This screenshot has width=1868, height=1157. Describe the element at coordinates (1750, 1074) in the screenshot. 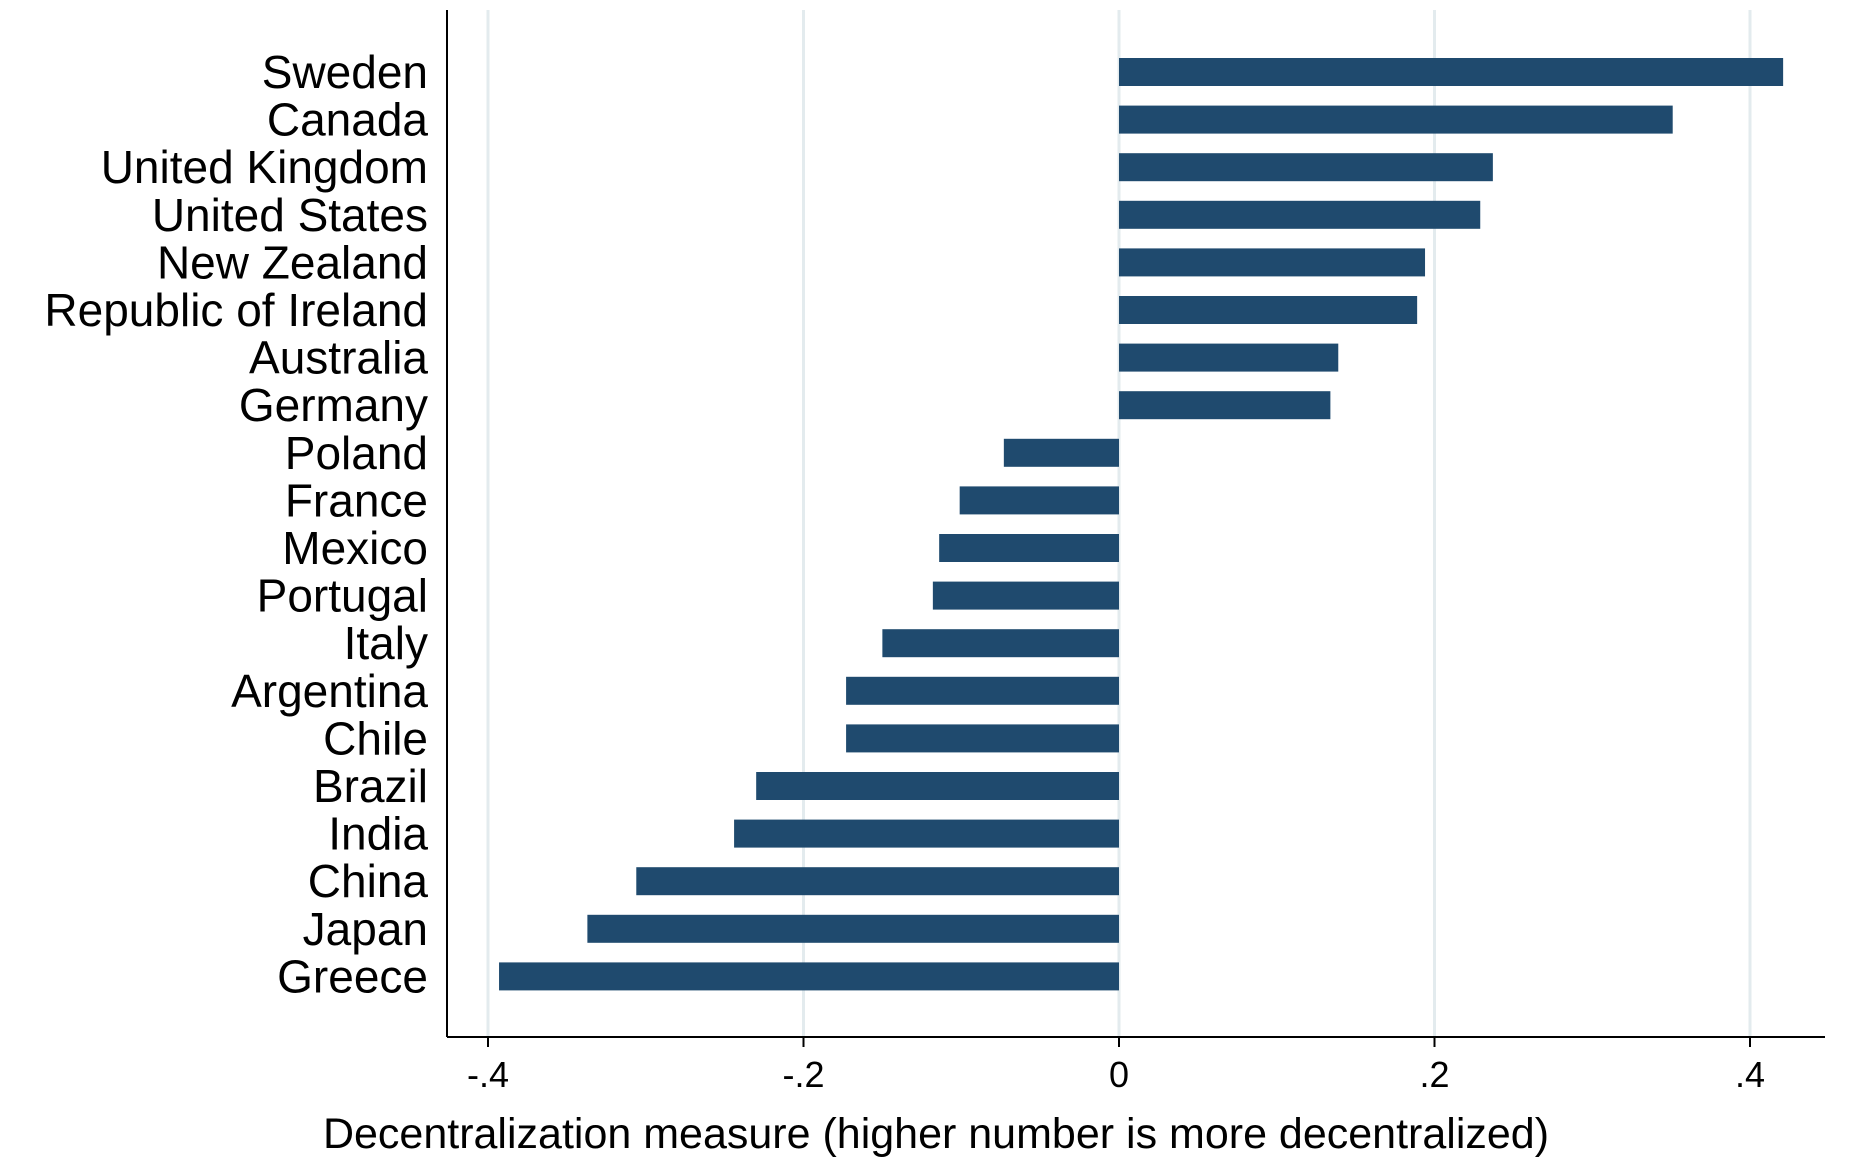

I see `x-tick-label: .4` at that location.